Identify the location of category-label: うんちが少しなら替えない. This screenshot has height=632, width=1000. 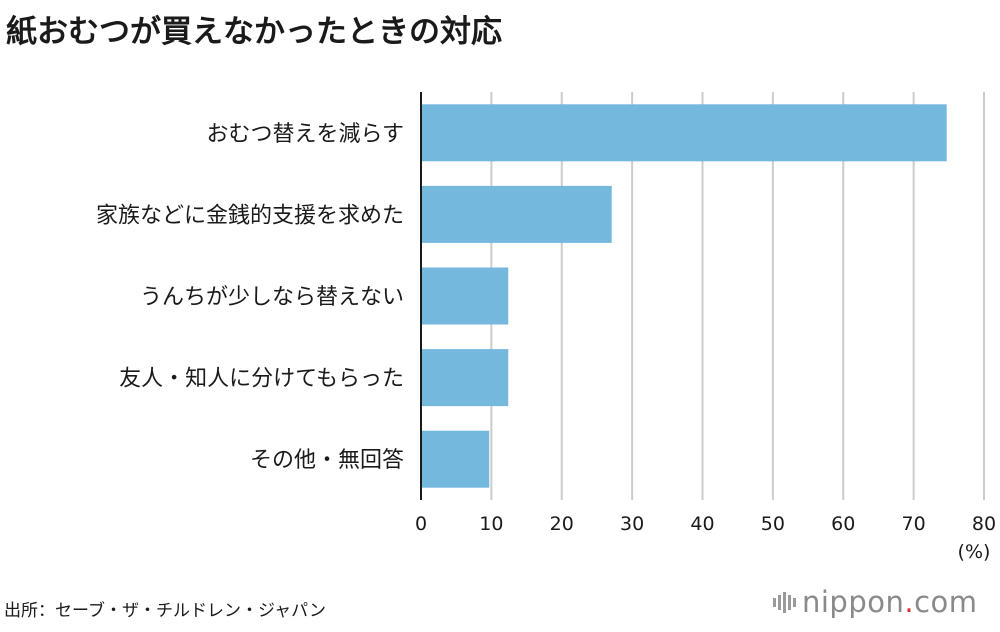
(272, 297).